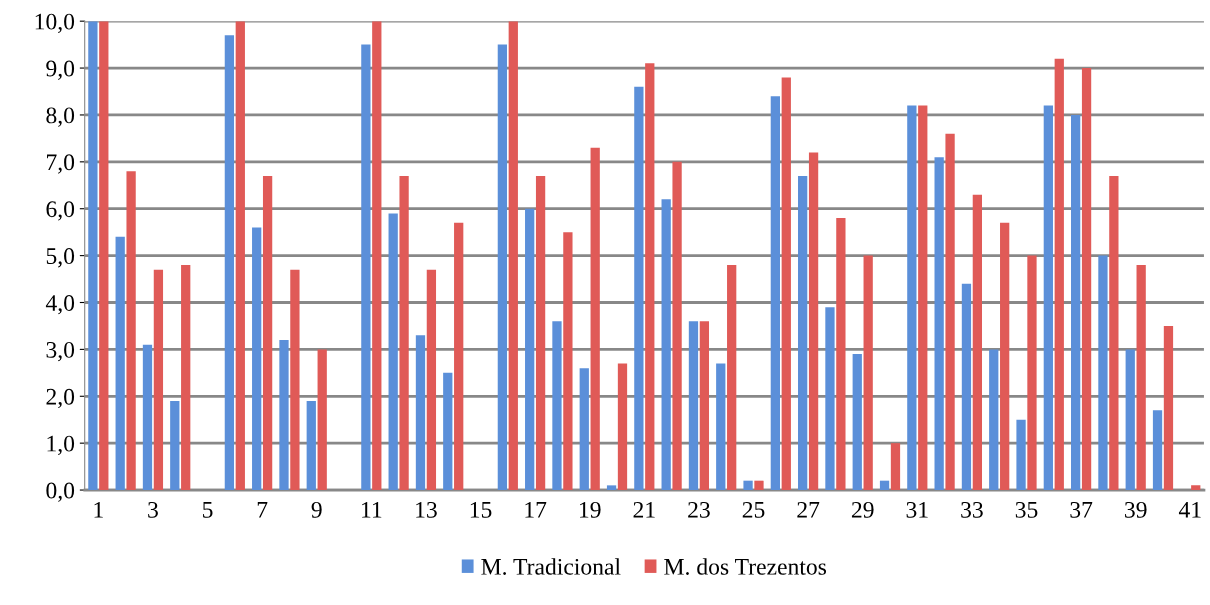 The height and width of the screenshot is (605, 1210). Describe the element at coordinates (316, 509) in the screenshot. I see `x-tick-label: 9` at that location.